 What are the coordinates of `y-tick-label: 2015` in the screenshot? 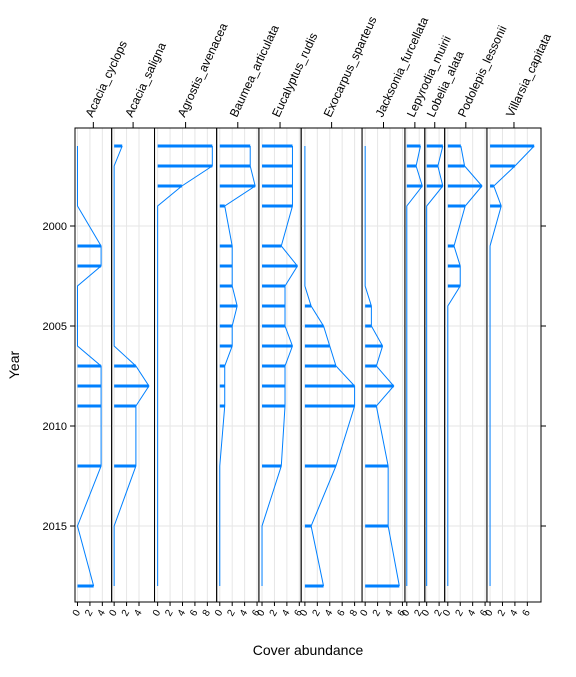 It's located at (55, 527).